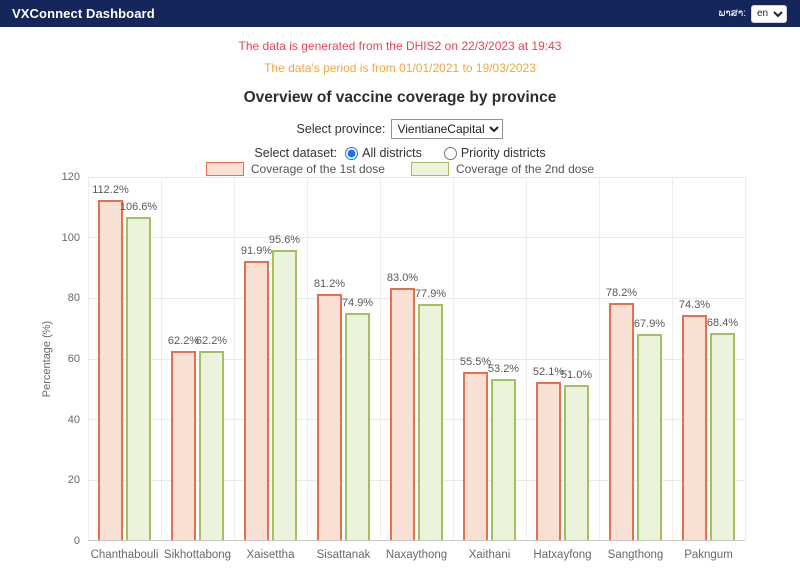 The height and width of the screenshot is (576, 800). I want to click on bar-dose2-pakngum, so click(722, 436).